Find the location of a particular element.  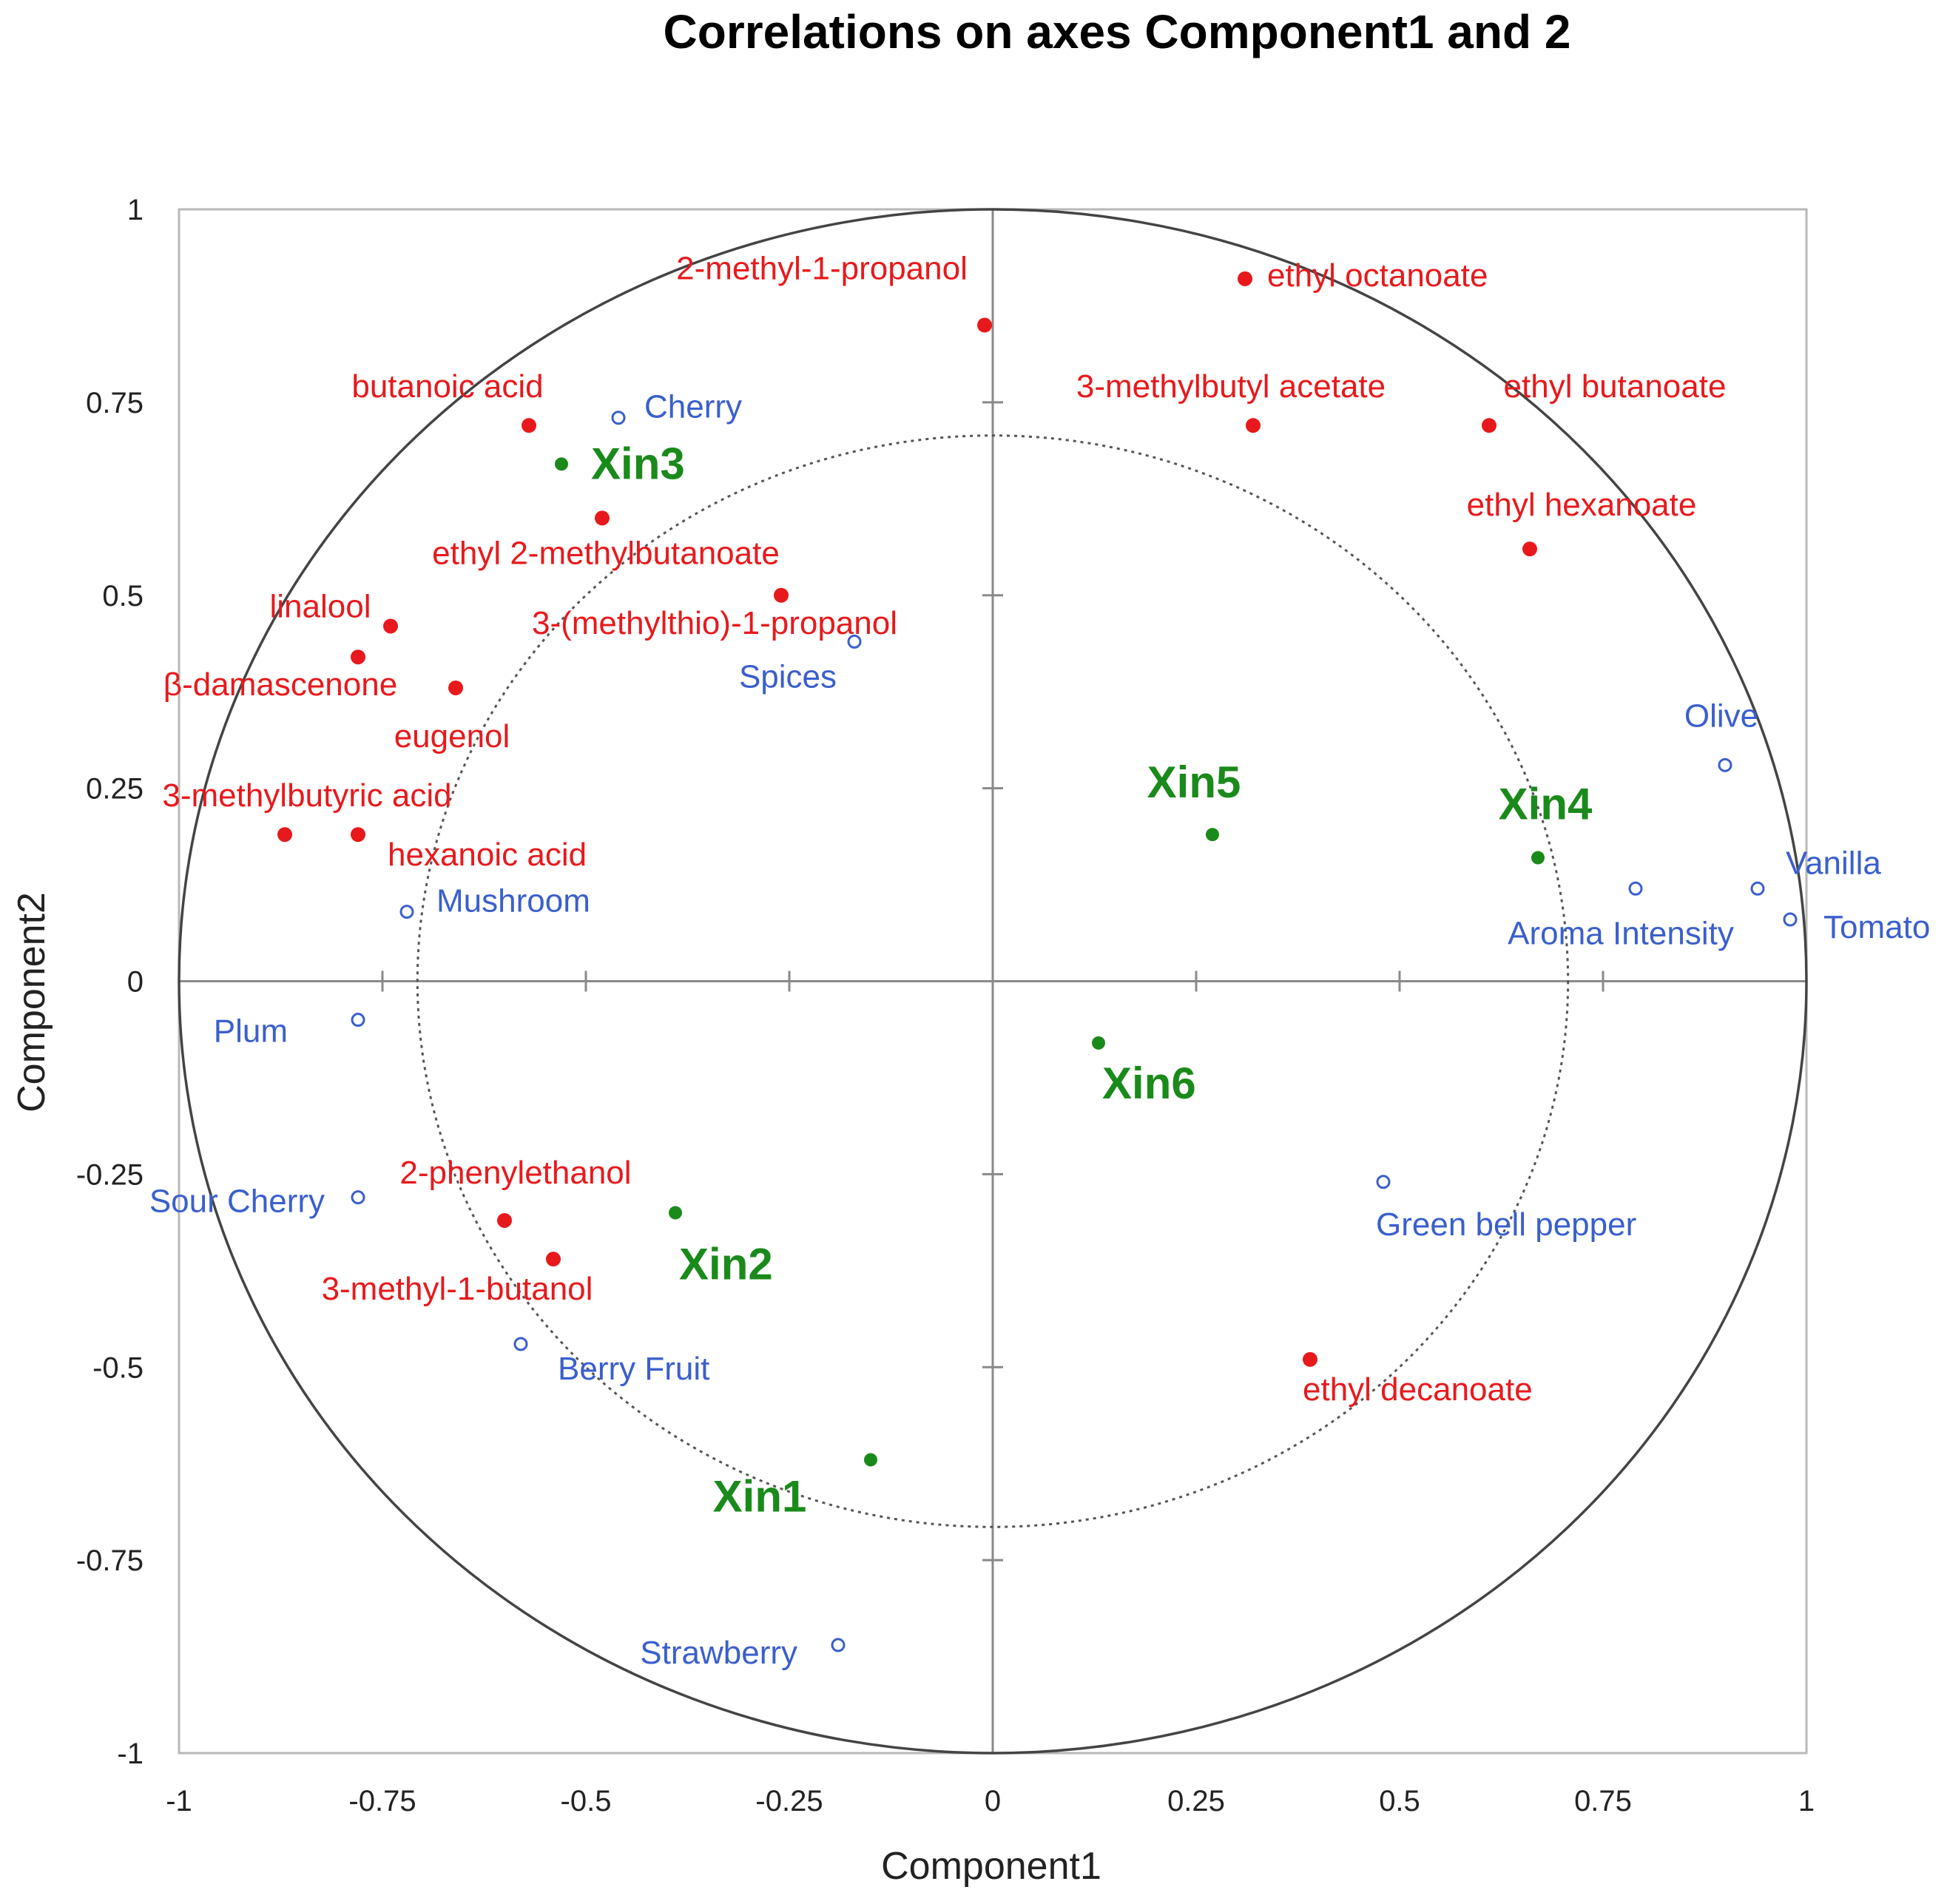

label-xin6: Xin6 is located at coordinates (1149, 1083).